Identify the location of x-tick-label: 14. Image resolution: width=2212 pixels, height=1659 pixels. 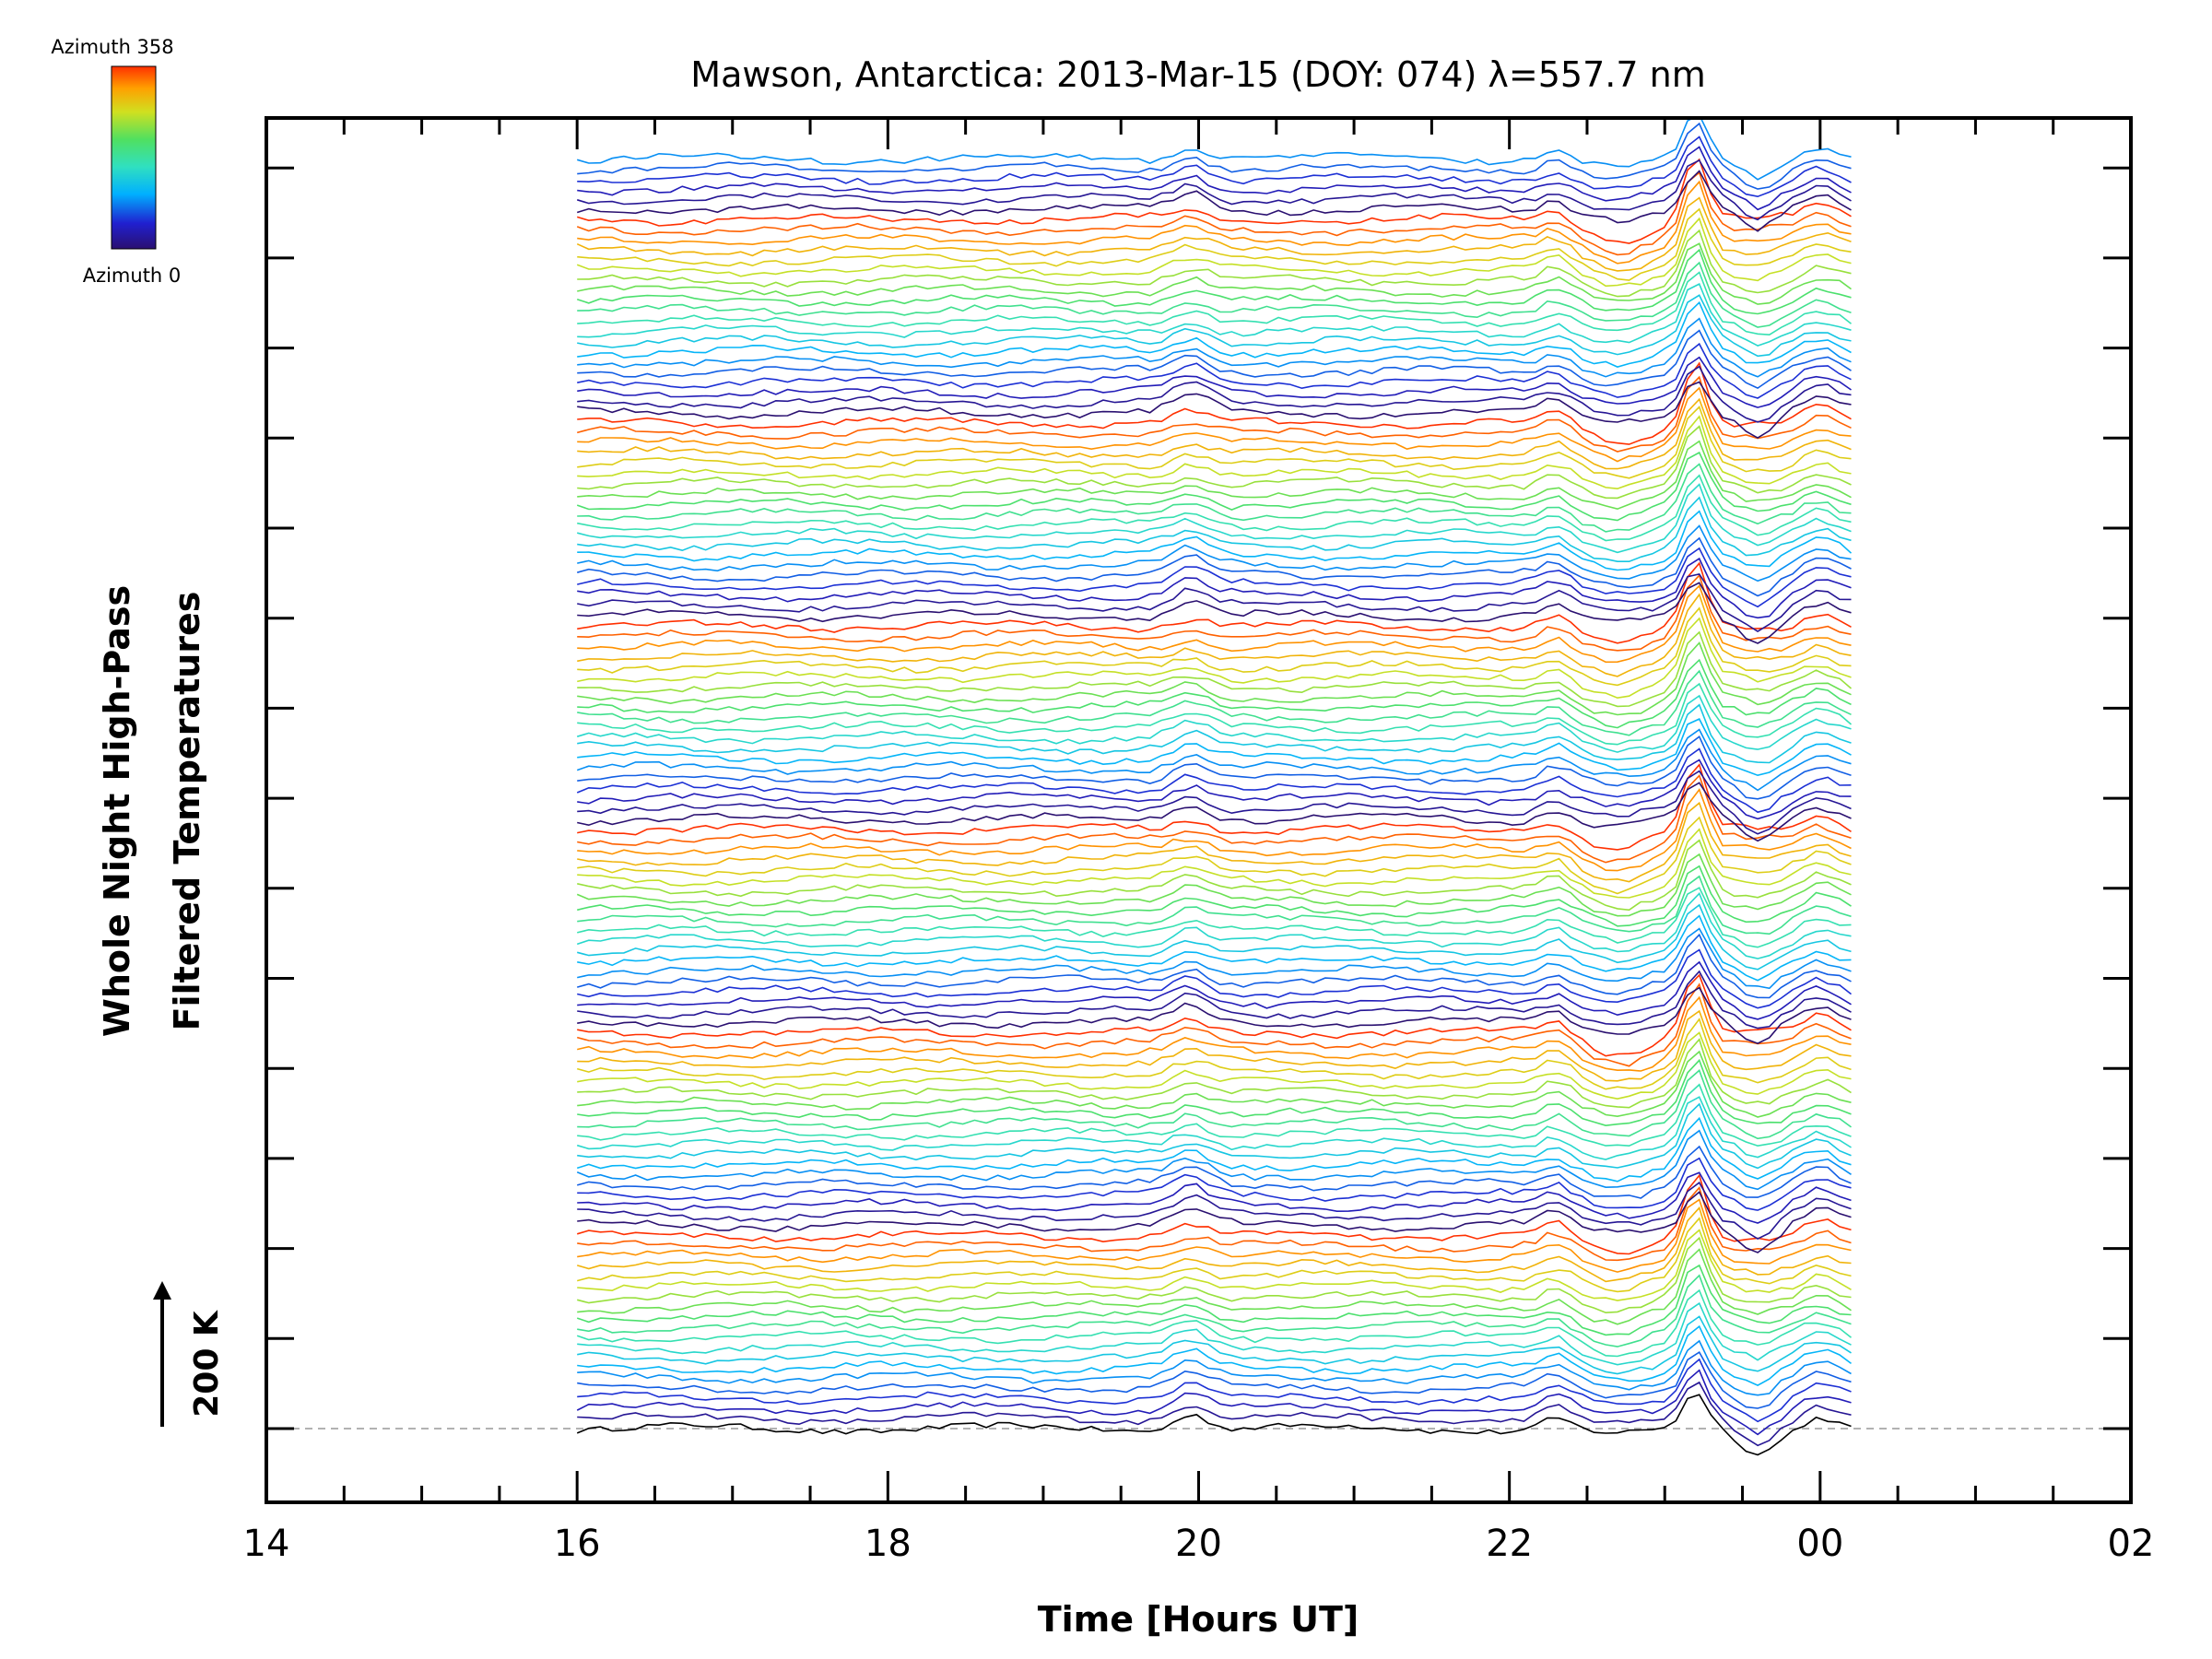
(266, 1544).